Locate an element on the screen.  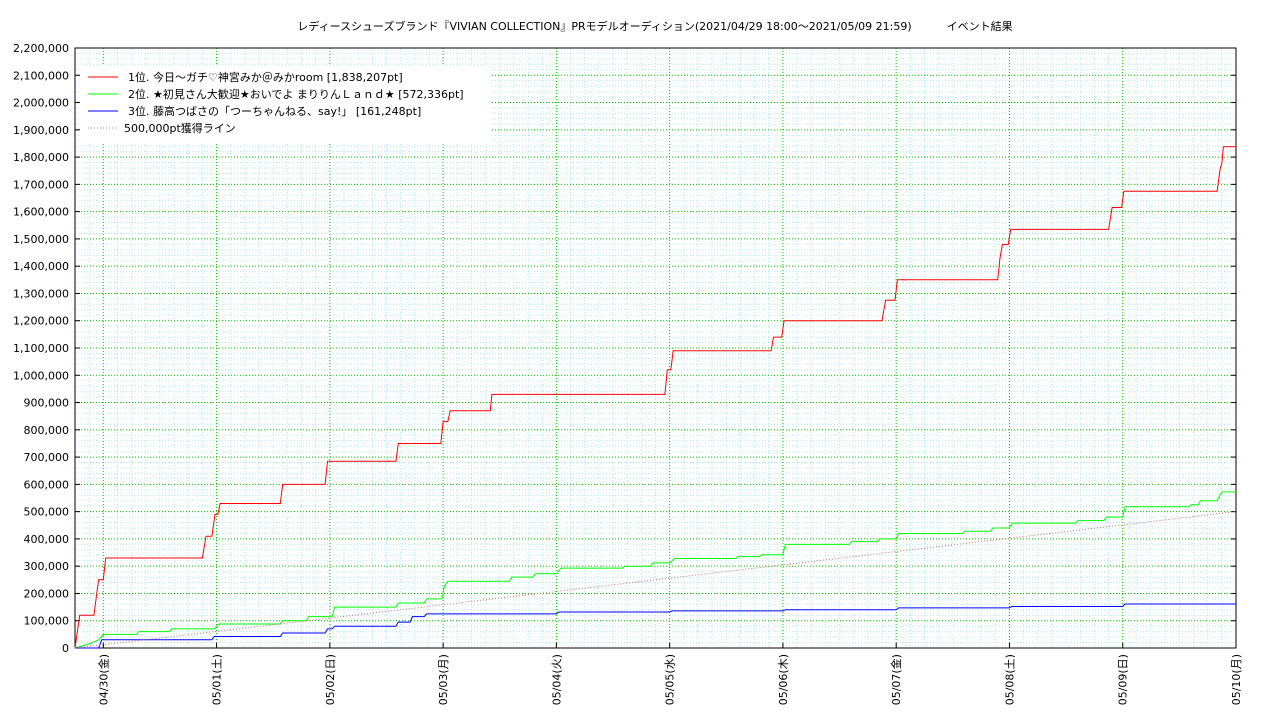
y-tick-label: 300,000 is located at coordinates (47, 566).